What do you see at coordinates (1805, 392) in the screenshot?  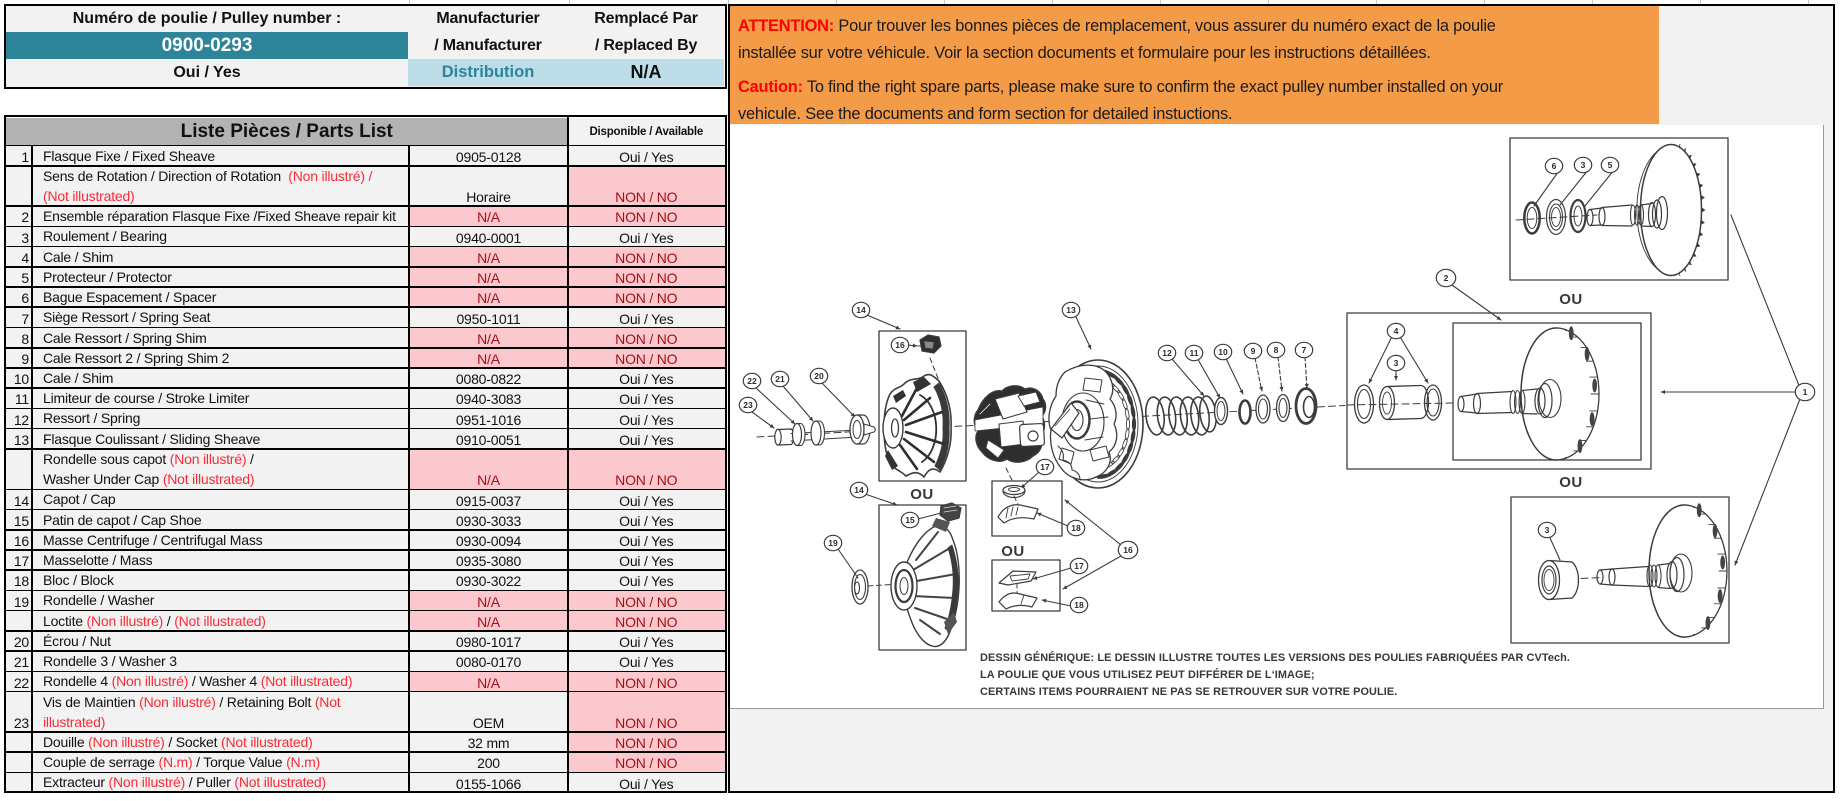 I see `svg-text: 1` at bounding box center [1805, 392].